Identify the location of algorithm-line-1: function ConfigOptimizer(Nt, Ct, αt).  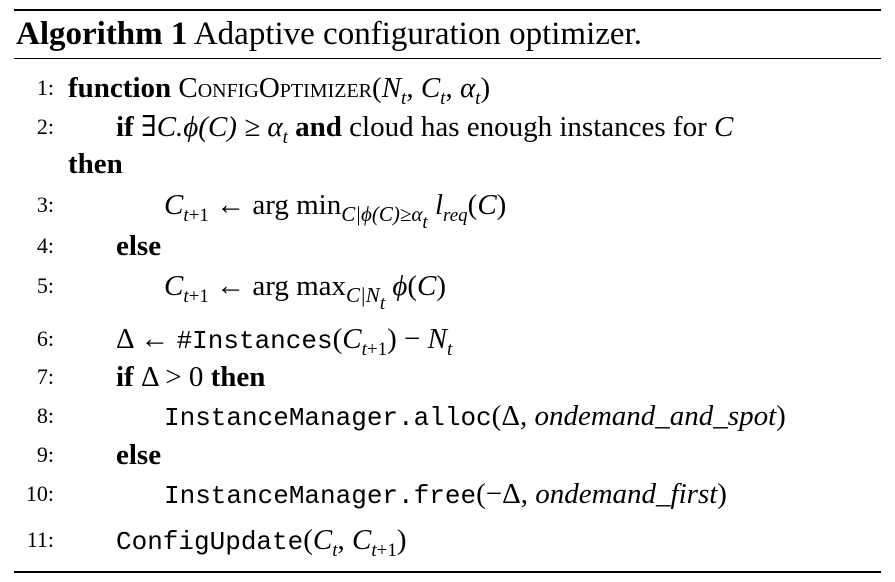
(279, 90).